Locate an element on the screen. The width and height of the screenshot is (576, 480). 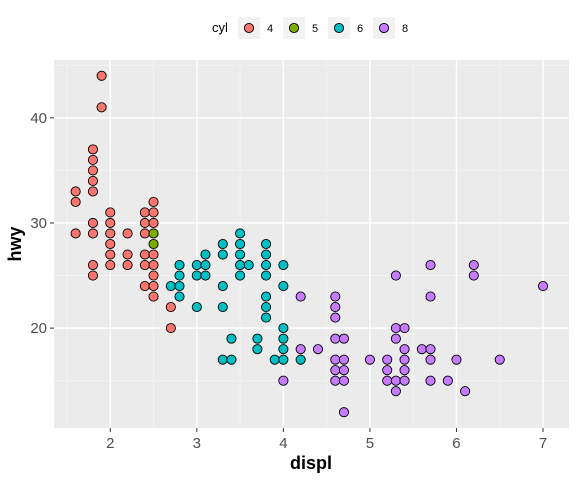
y-axis: 20 30 40 is located at coordinates (42, 223).